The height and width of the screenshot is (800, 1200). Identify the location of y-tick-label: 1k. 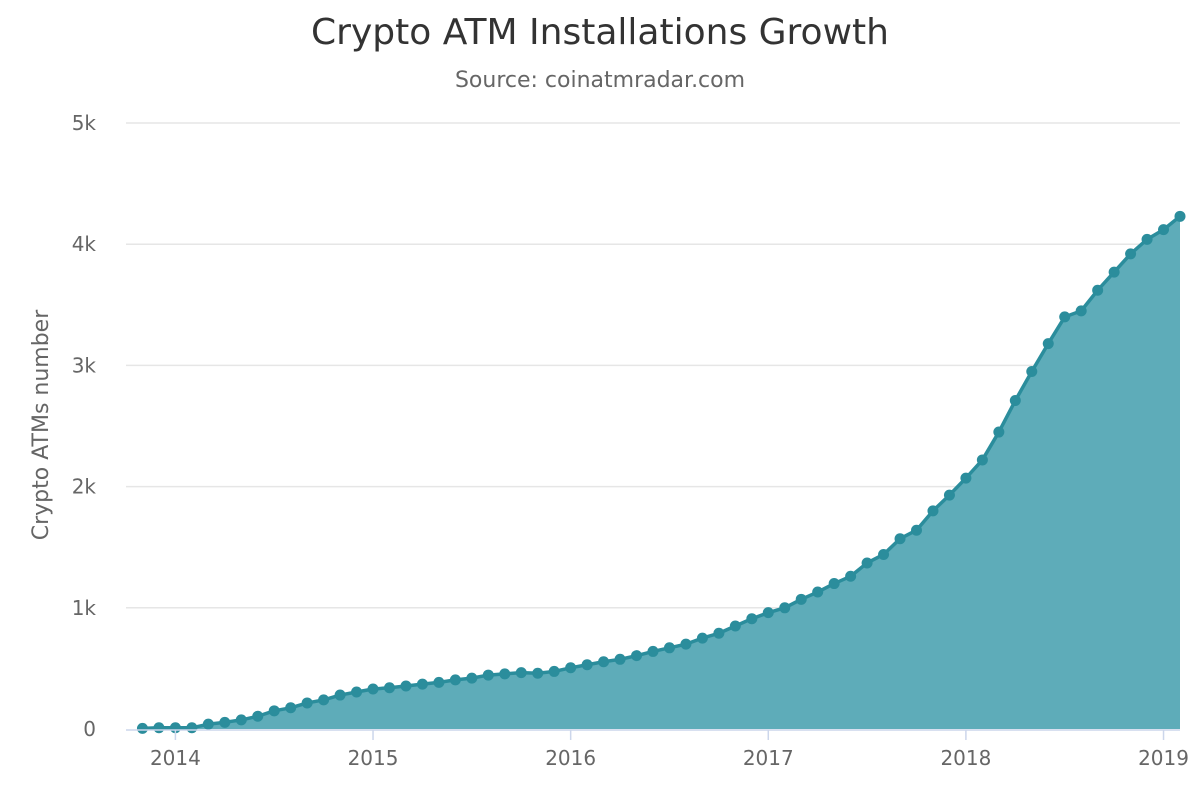
(84, 608).